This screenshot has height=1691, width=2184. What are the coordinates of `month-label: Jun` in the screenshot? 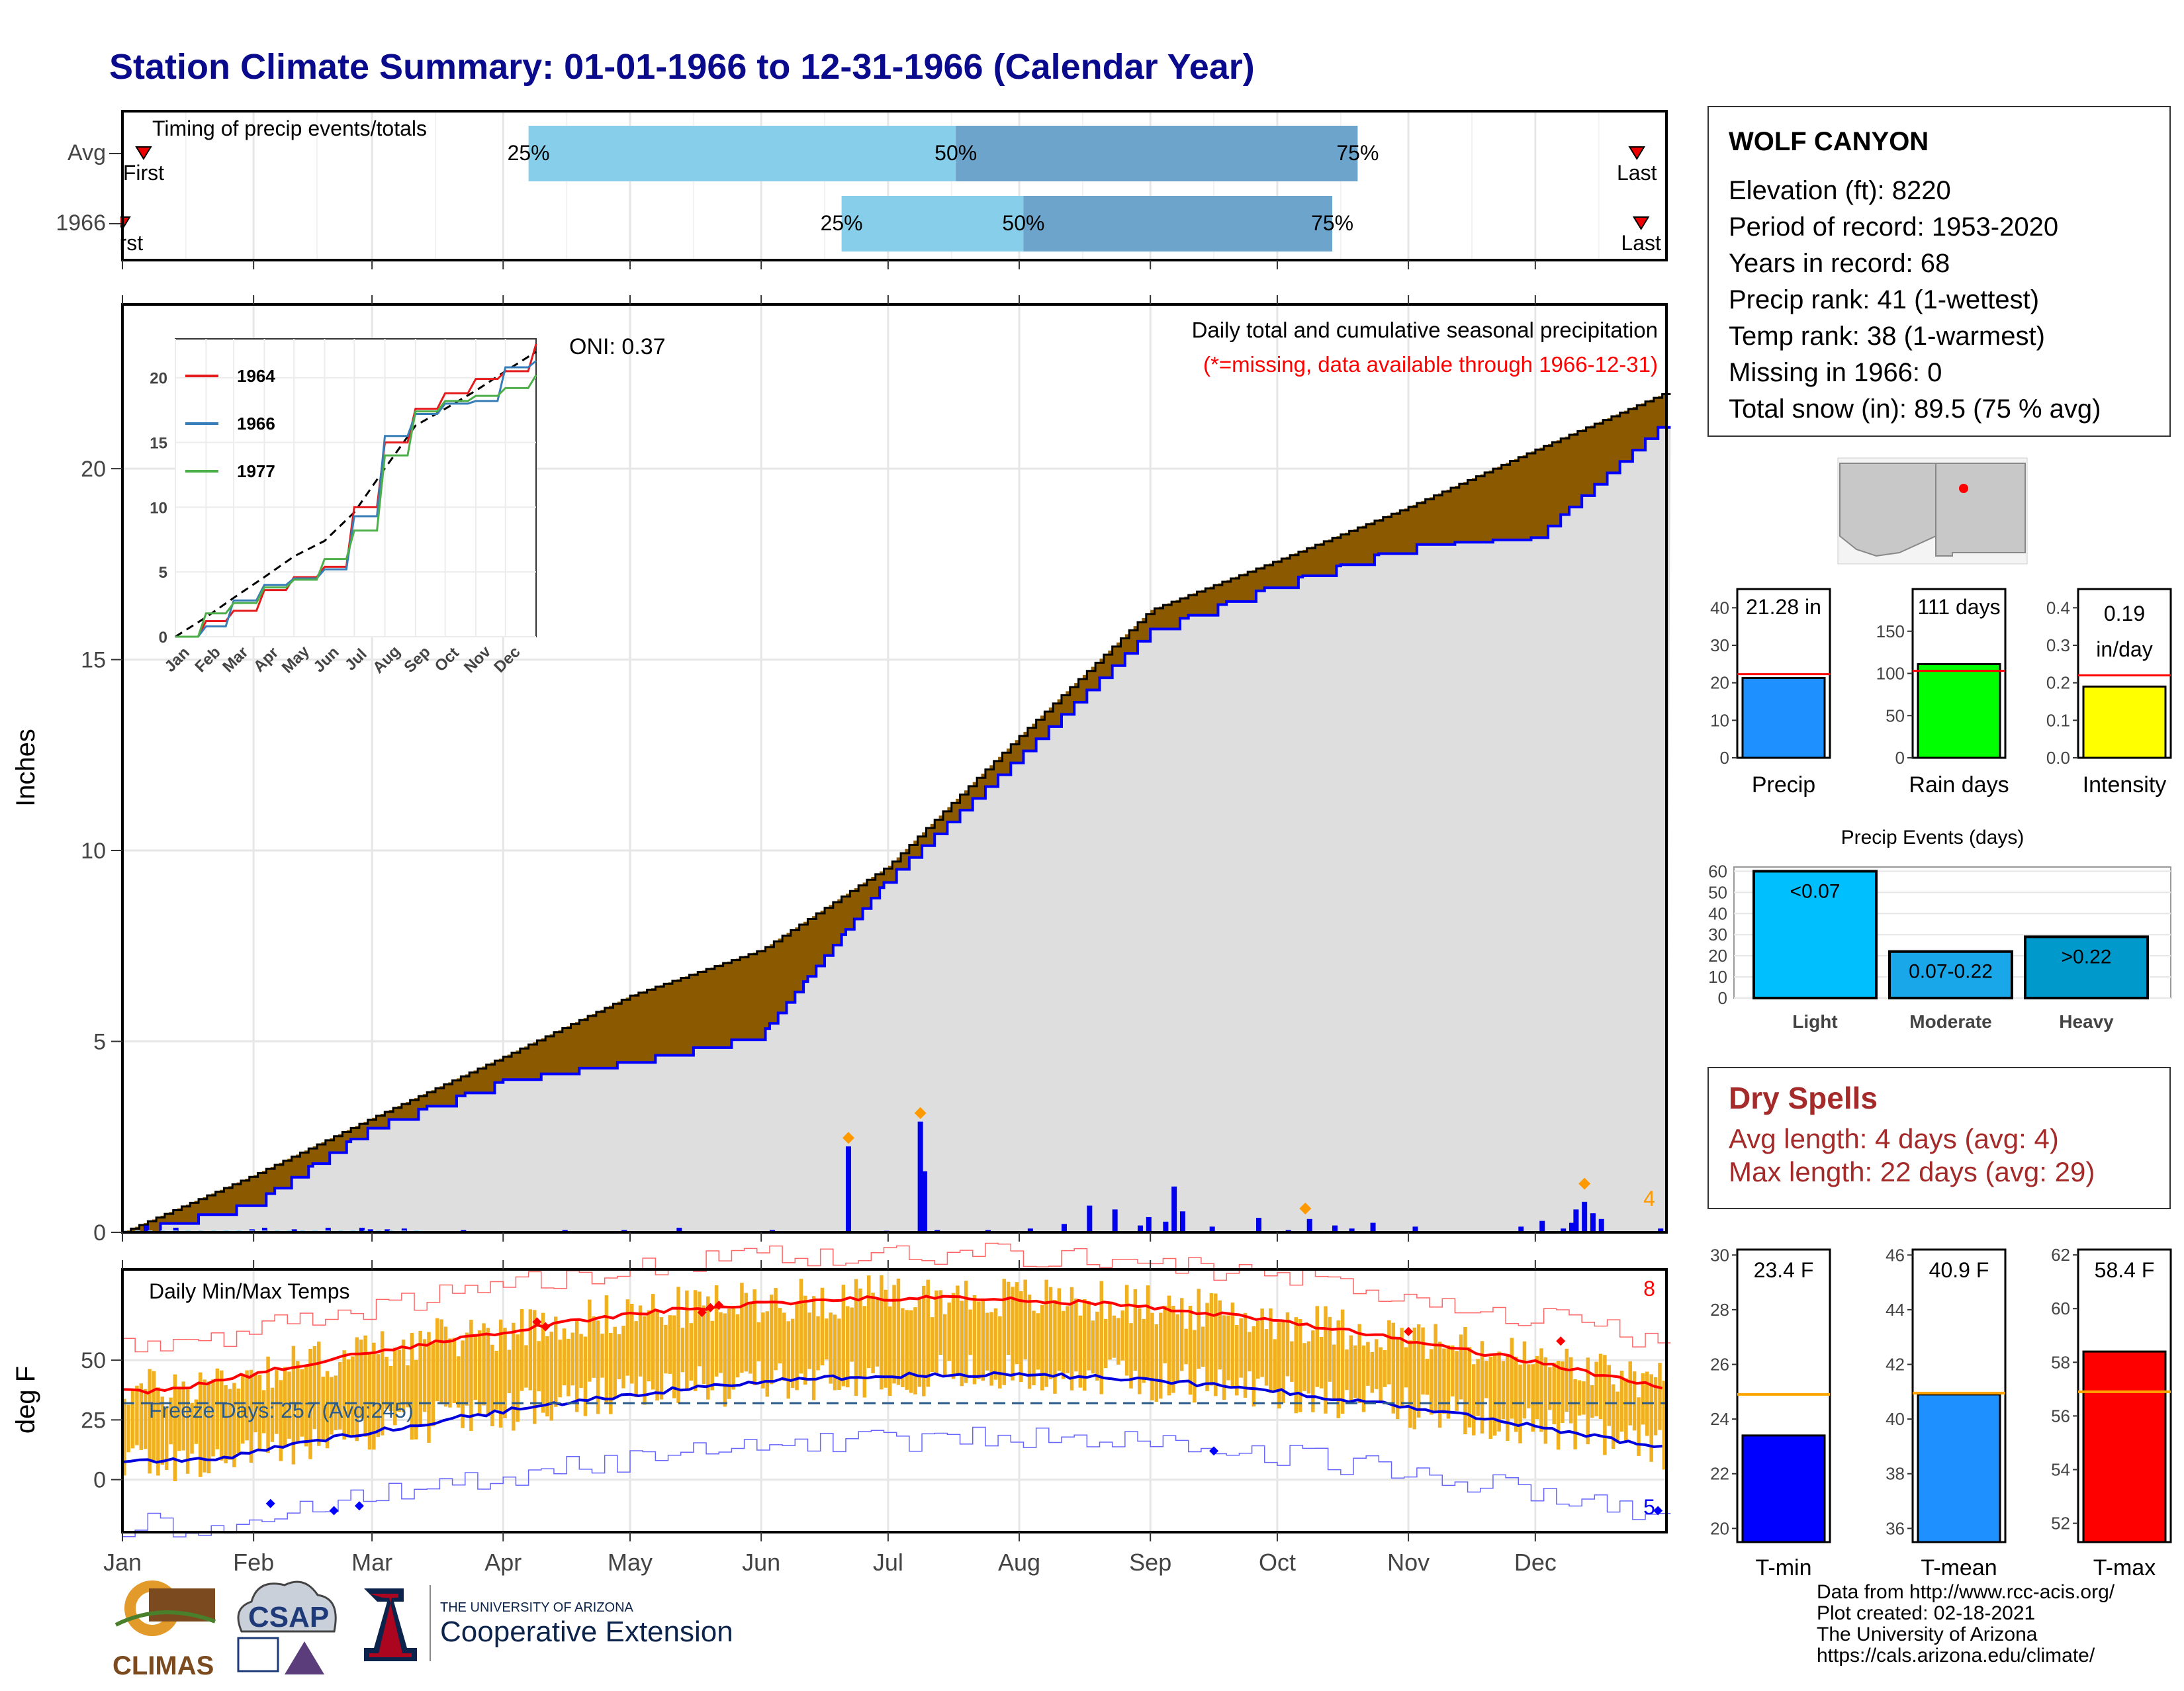 It's located at (761, 1563).